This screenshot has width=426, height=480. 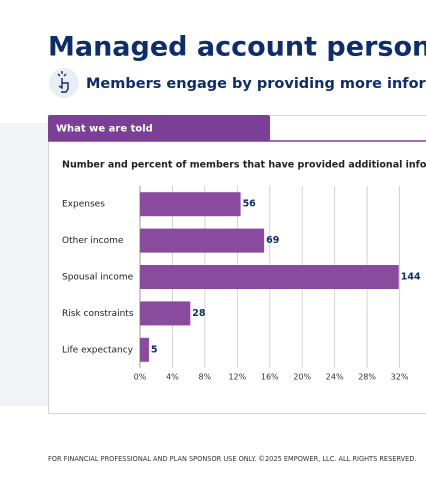 I want to click on category-label: Life expectancy, so click(x=98, y=350).